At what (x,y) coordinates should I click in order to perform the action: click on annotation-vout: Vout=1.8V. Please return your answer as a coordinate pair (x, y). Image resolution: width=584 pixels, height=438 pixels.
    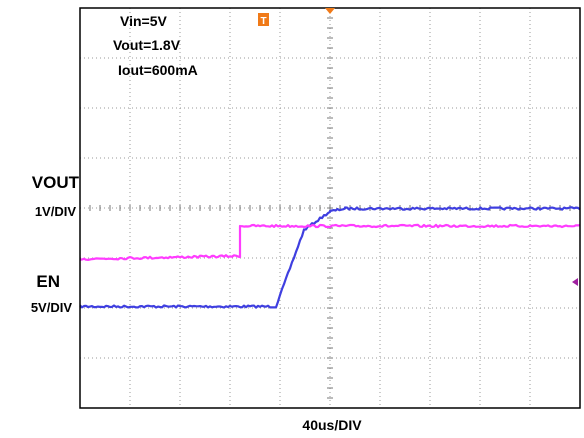
    Looking at the image, I should click on (147, 45).